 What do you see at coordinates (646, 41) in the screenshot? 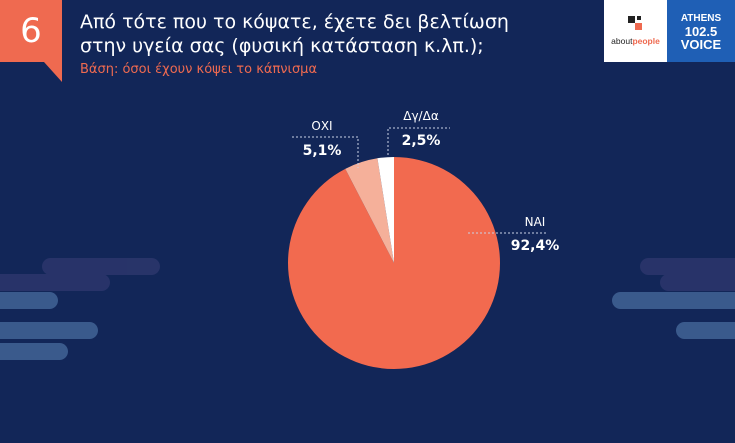
I see `aboutpeople-suffix: people` at bounding box center [646, 41].